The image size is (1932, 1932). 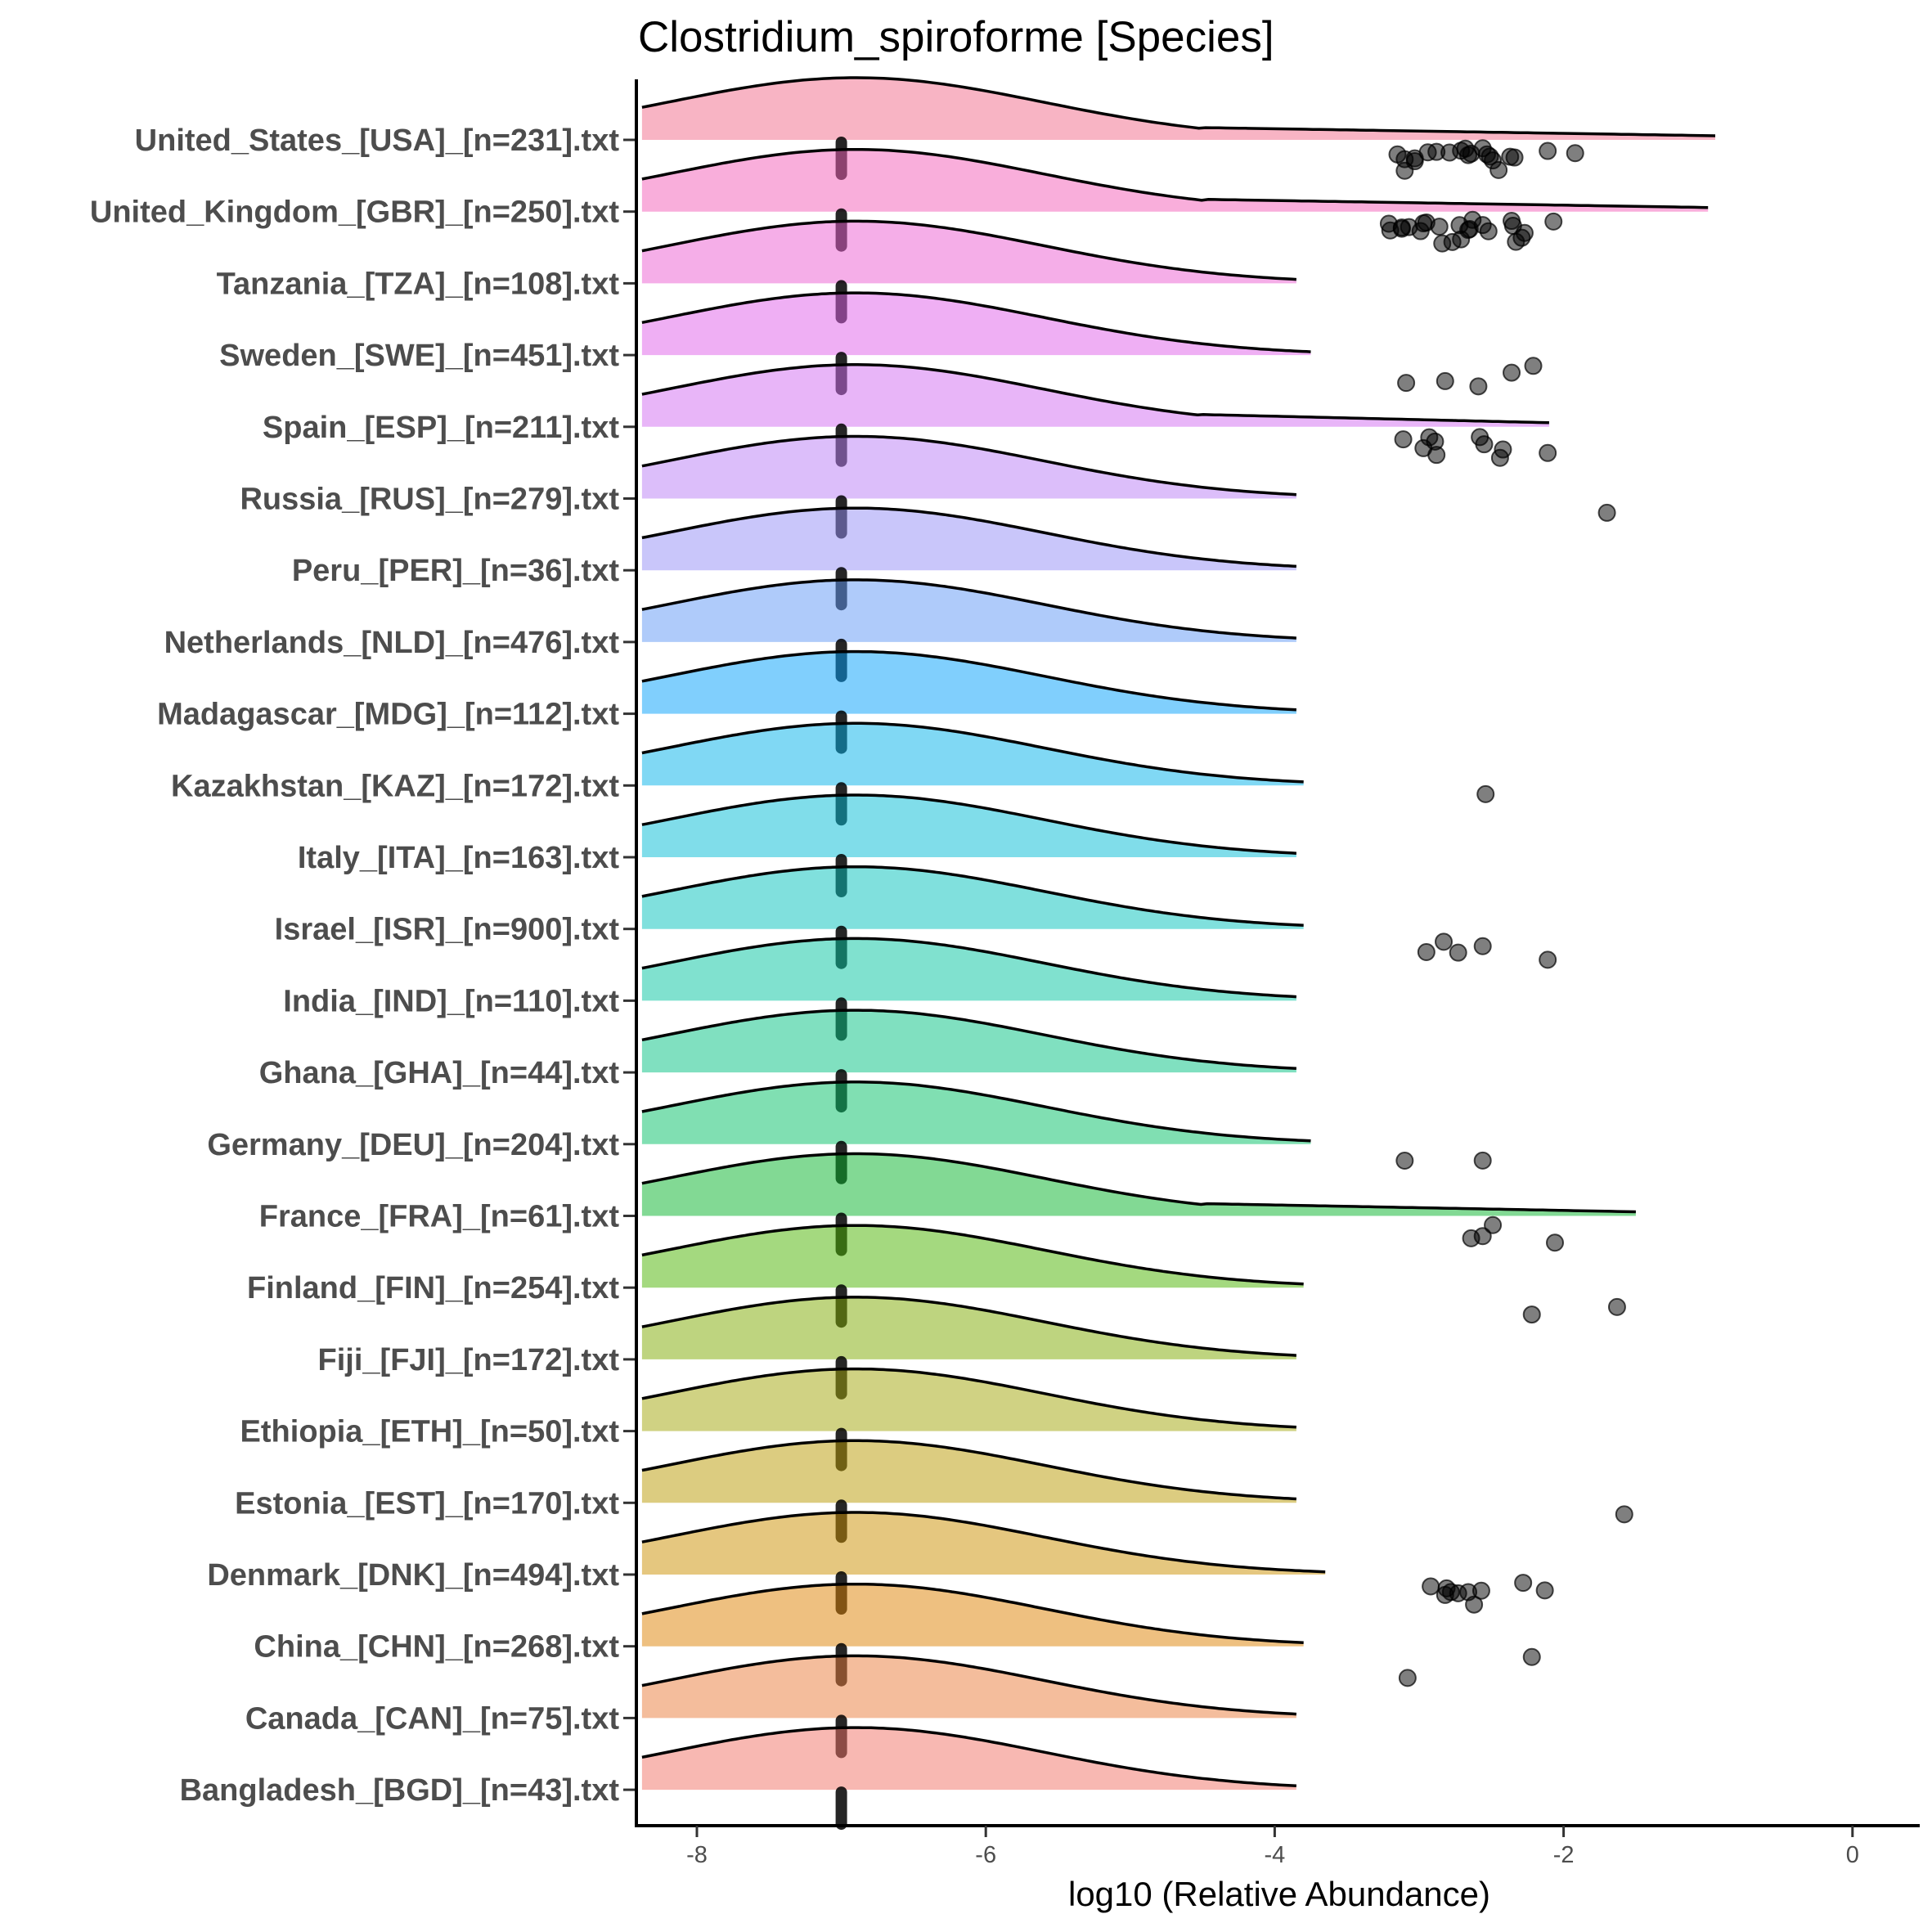 What do you see at coordinates (400, 1791) in the screenshot?
I see `y-tick-label: Bangladesh_[BGD]_[n=43].txt` at bounding box center [400, 1791].